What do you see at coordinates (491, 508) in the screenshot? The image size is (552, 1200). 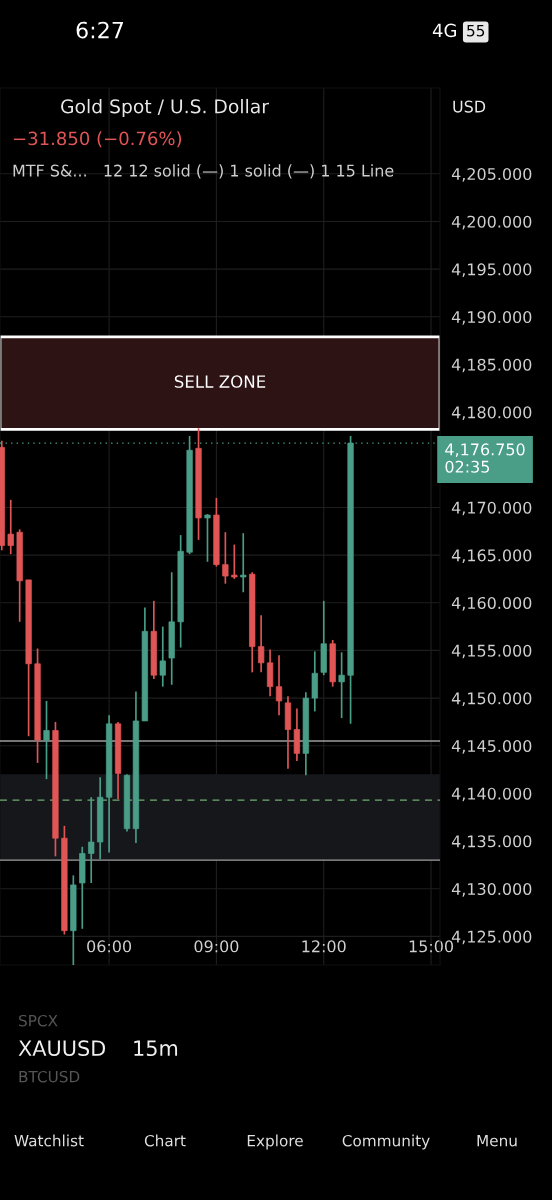 I see `y-tick-label: 4,170.000` at bounding box center [491, 508].